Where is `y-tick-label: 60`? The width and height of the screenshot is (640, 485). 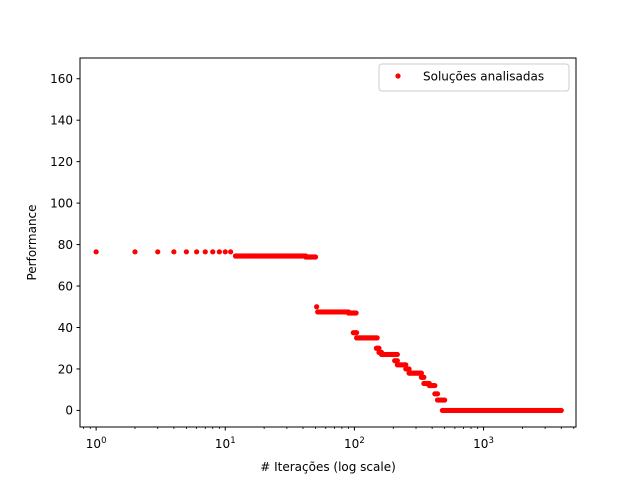 y-tick-label: 60 is located at coordinates (65, 286).